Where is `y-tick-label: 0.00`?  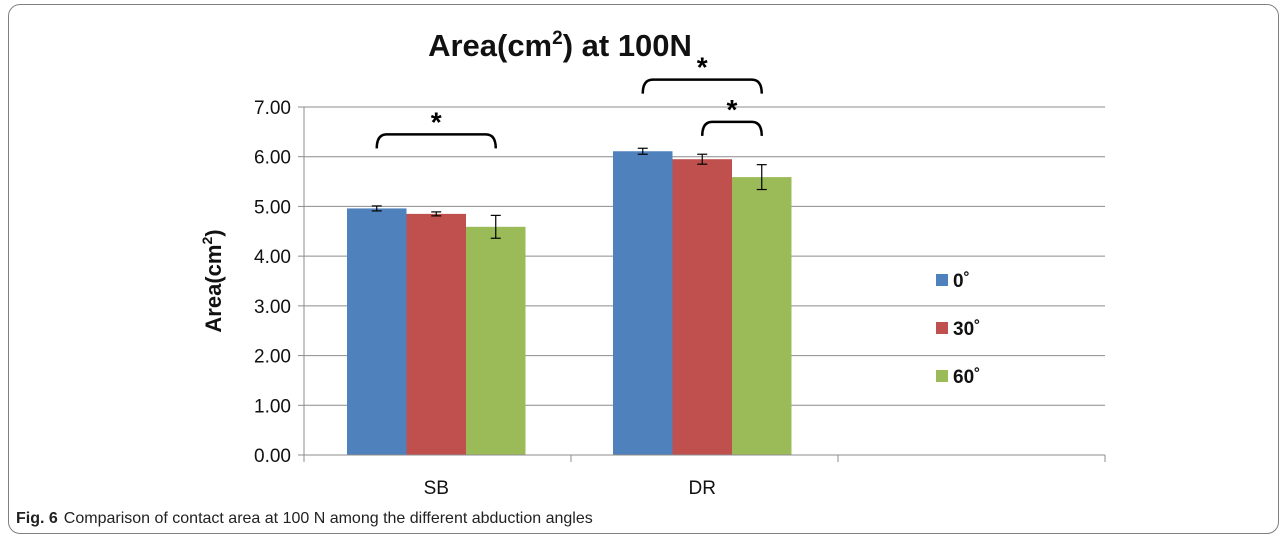 y-tick-label: 0.00 is located at coordinates (272, 456).